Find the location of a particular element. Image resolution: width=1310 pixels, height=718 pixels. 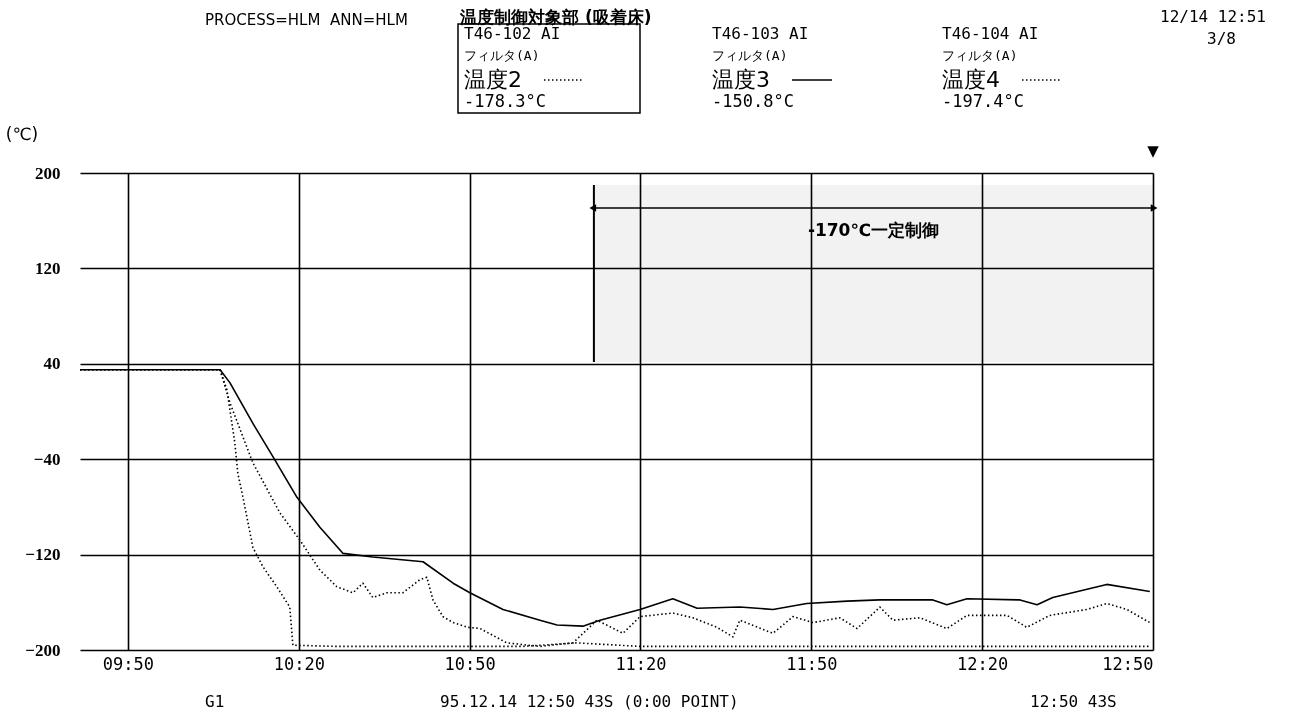

legend-label: 温度3 is located at coordinates (741, 79).